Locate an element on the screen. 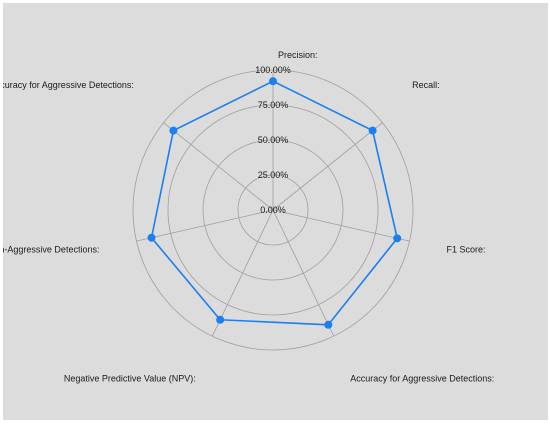 The image size is (550, 424). radial-tick-labels: 0.00% 25.00% 50.00% 75.00% 100.00% is located at coordinates (273, 140).